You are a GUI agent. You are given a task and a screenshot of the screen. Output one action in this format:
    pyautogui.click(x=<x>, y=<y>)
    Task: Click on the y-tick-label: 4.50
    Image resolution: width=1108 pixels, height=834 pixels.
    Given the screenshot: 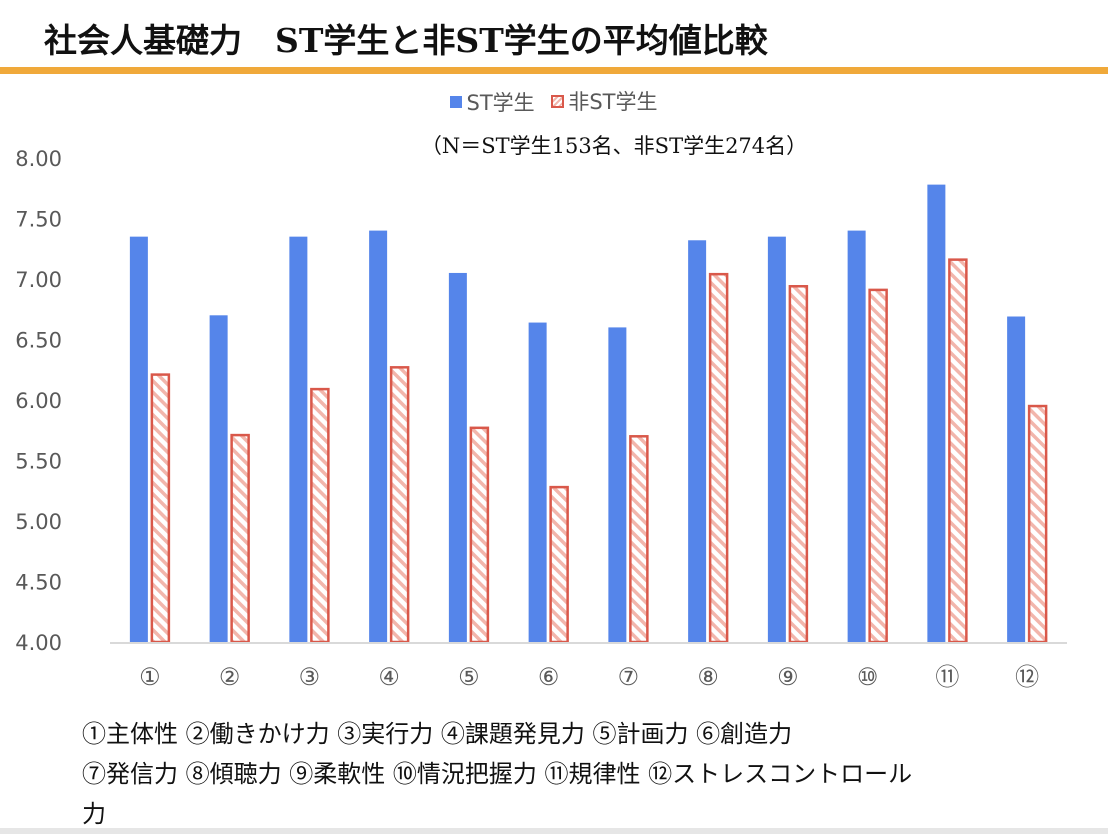 What is the action you would take?
    pyautogui.click(x=38, y=583)
    